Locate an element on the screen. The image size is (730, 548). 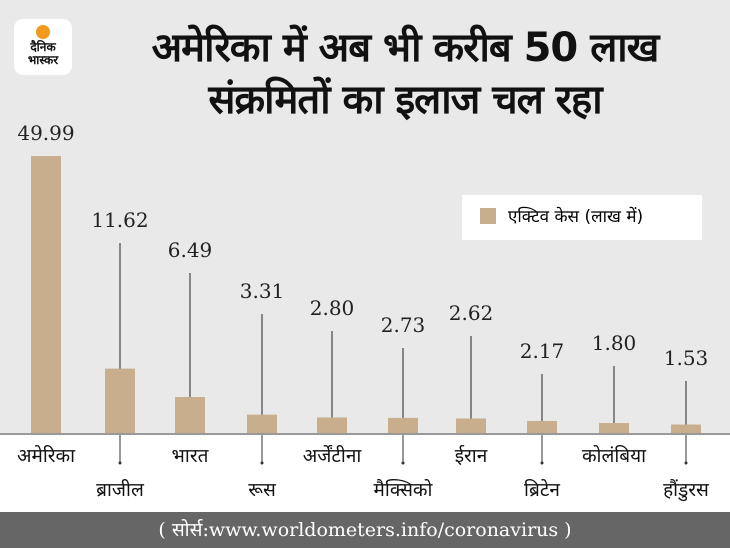
category-label: रूस is located at coordinates (262, 490).